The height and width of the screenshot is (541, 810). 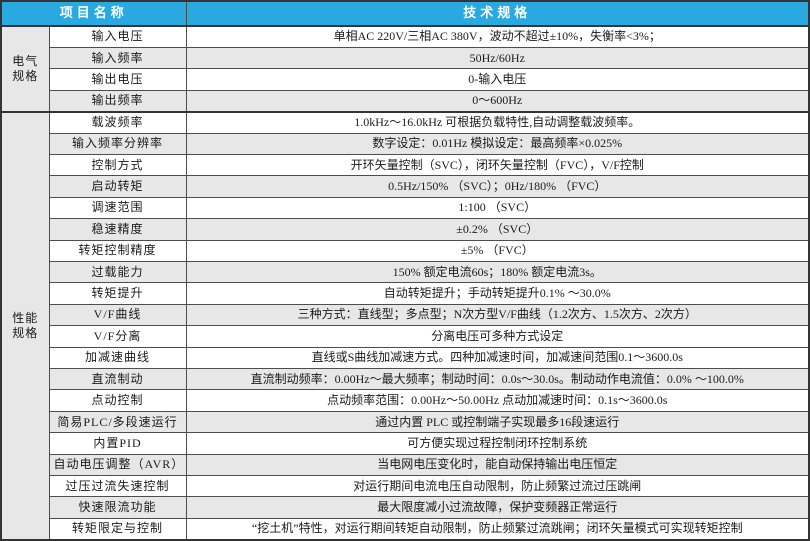 What do you see at coordinates (497, 293) in the screenshot?
I see `row-value: 自动转矩提升；手动转矩提升0.1% ～30.0%` at bounding box center [497, 293].